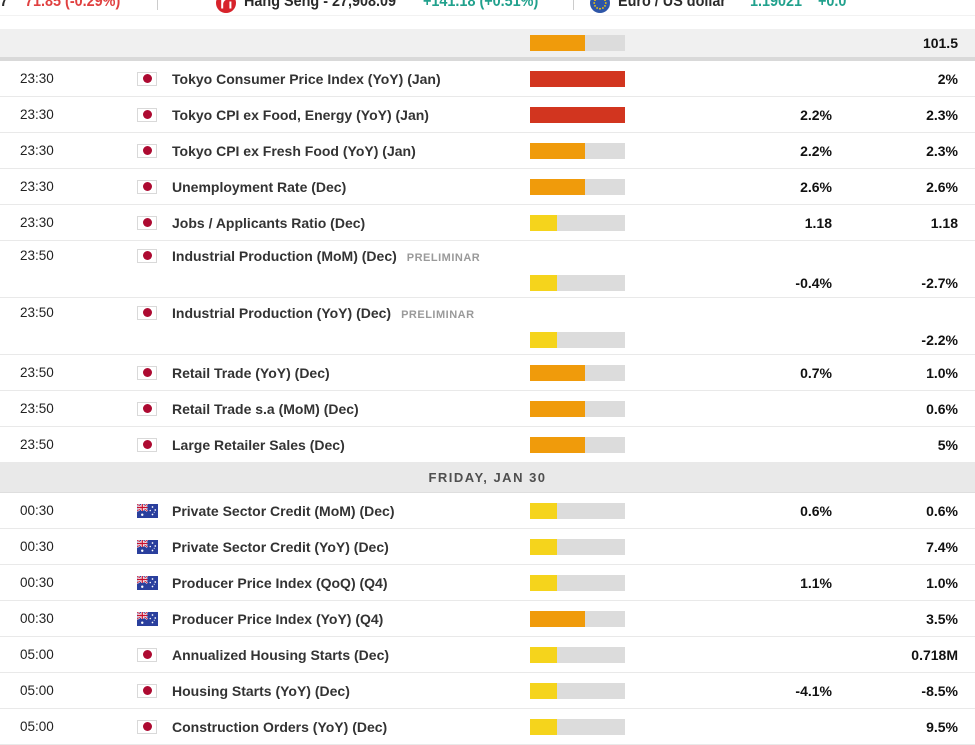 The image size is (975, 745). What do you see at coordinates (283, 510) in the screenshot?
I see `event-name-text: Private Sector Credit (MoM) (Dec)` at bounding box center [283, 510].